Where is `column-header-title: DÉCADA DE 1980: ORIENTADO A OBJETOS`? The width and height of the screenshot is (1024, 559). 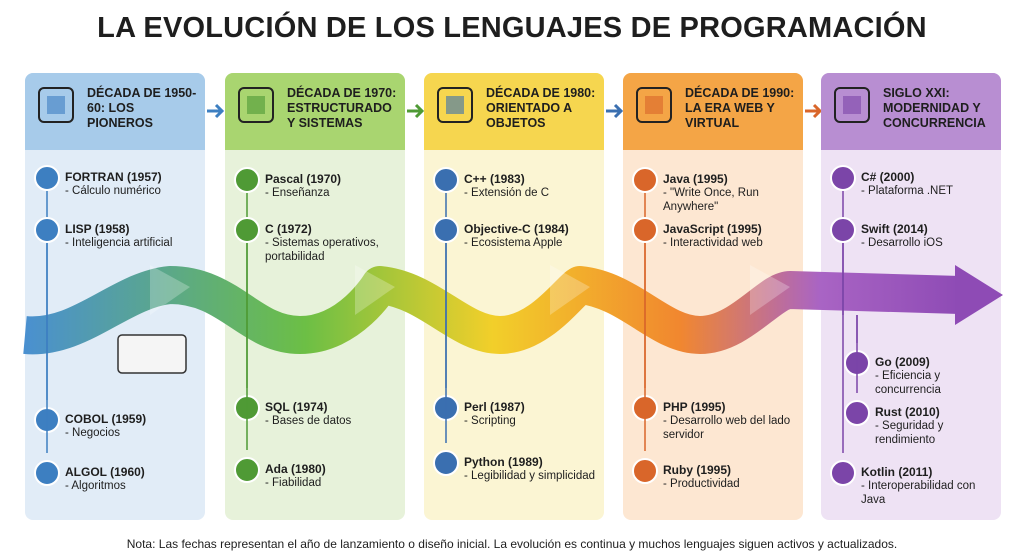
column-header-title: DÉCADA DE 1980: ORIENTADO A OBJETOS is located at coordinates (541, 108).